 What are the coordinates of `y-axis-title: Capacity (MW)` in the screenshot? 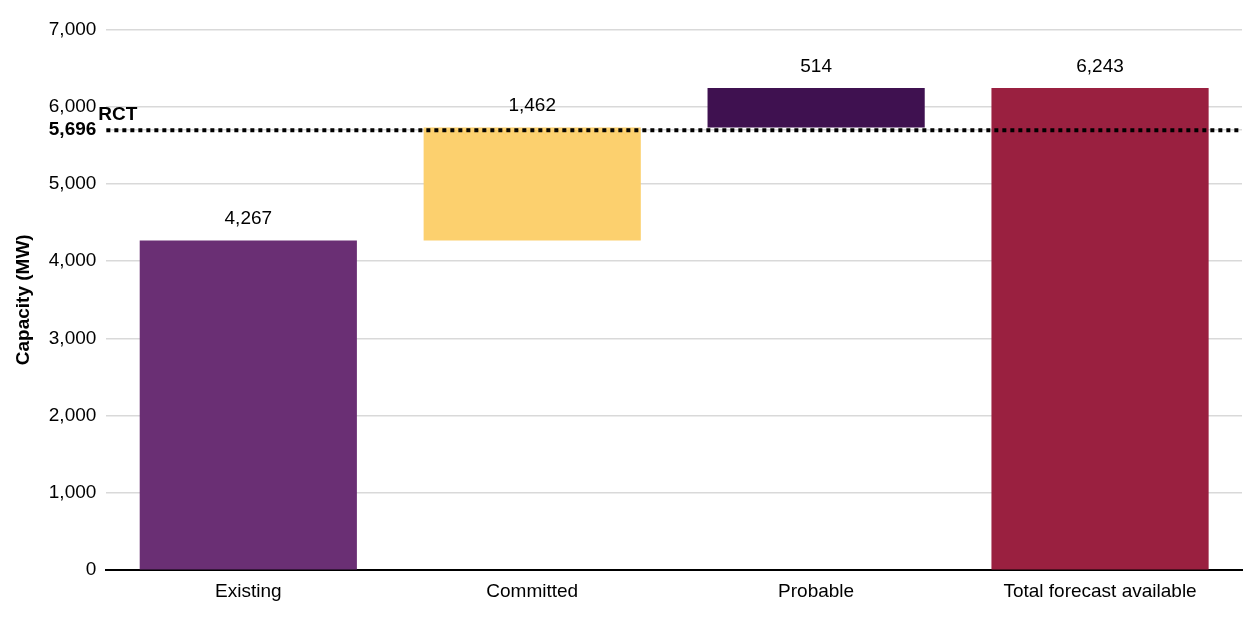 It's located at (22, 300).